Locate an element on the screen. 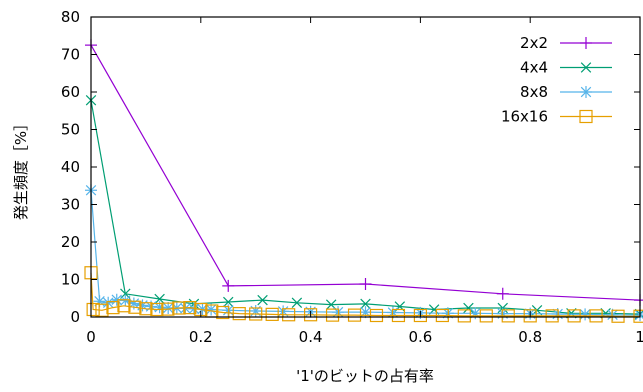 This screenshot has width=643, height=392. y-tick-label: 70 is located at coordinates (70, 55).